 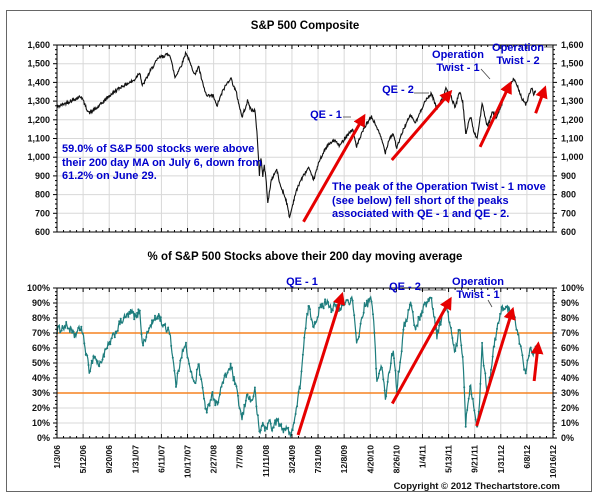 I want to click on svg-text: 9/21/11, so click(x=475, y=459).